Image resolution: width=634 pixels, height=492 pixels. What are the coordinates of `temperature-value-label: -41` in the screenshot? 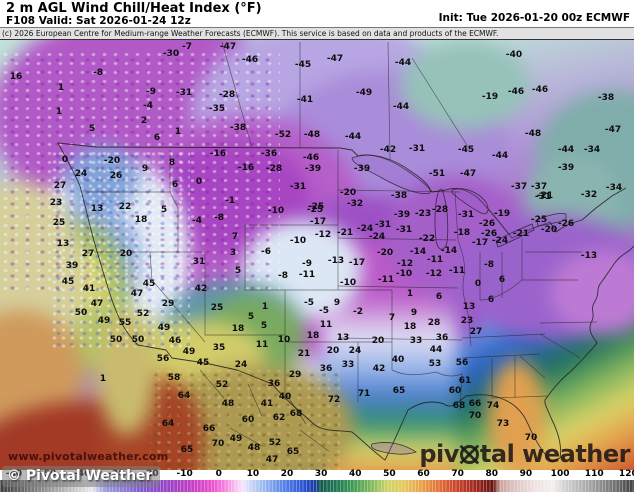 It's located at (305, 100).